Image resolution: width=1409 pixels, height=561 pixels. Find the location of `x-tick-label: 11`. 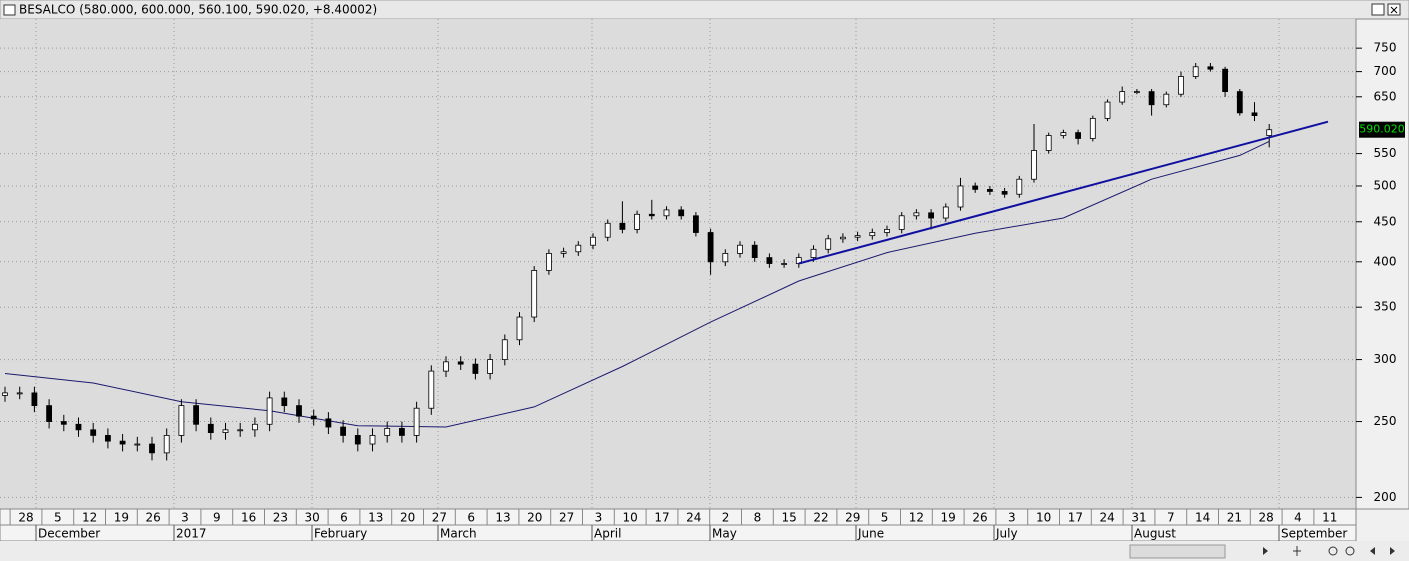

x-tick-label: 11 is located at coordinates (1329, 518).